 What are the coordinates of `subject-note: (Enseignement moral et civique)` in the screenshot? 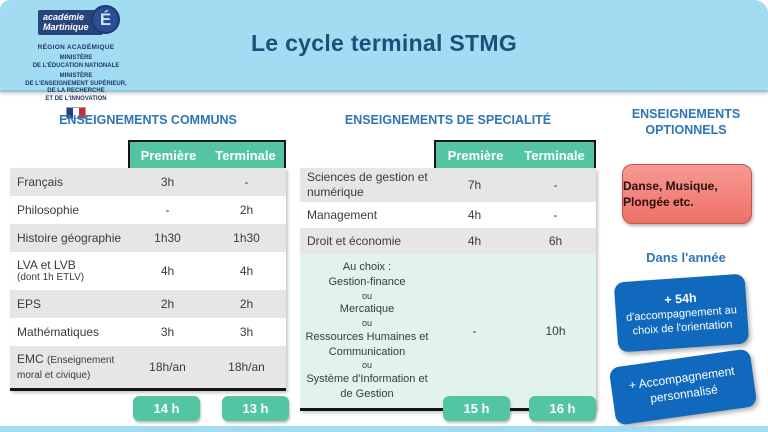 It's located at (66, 368).